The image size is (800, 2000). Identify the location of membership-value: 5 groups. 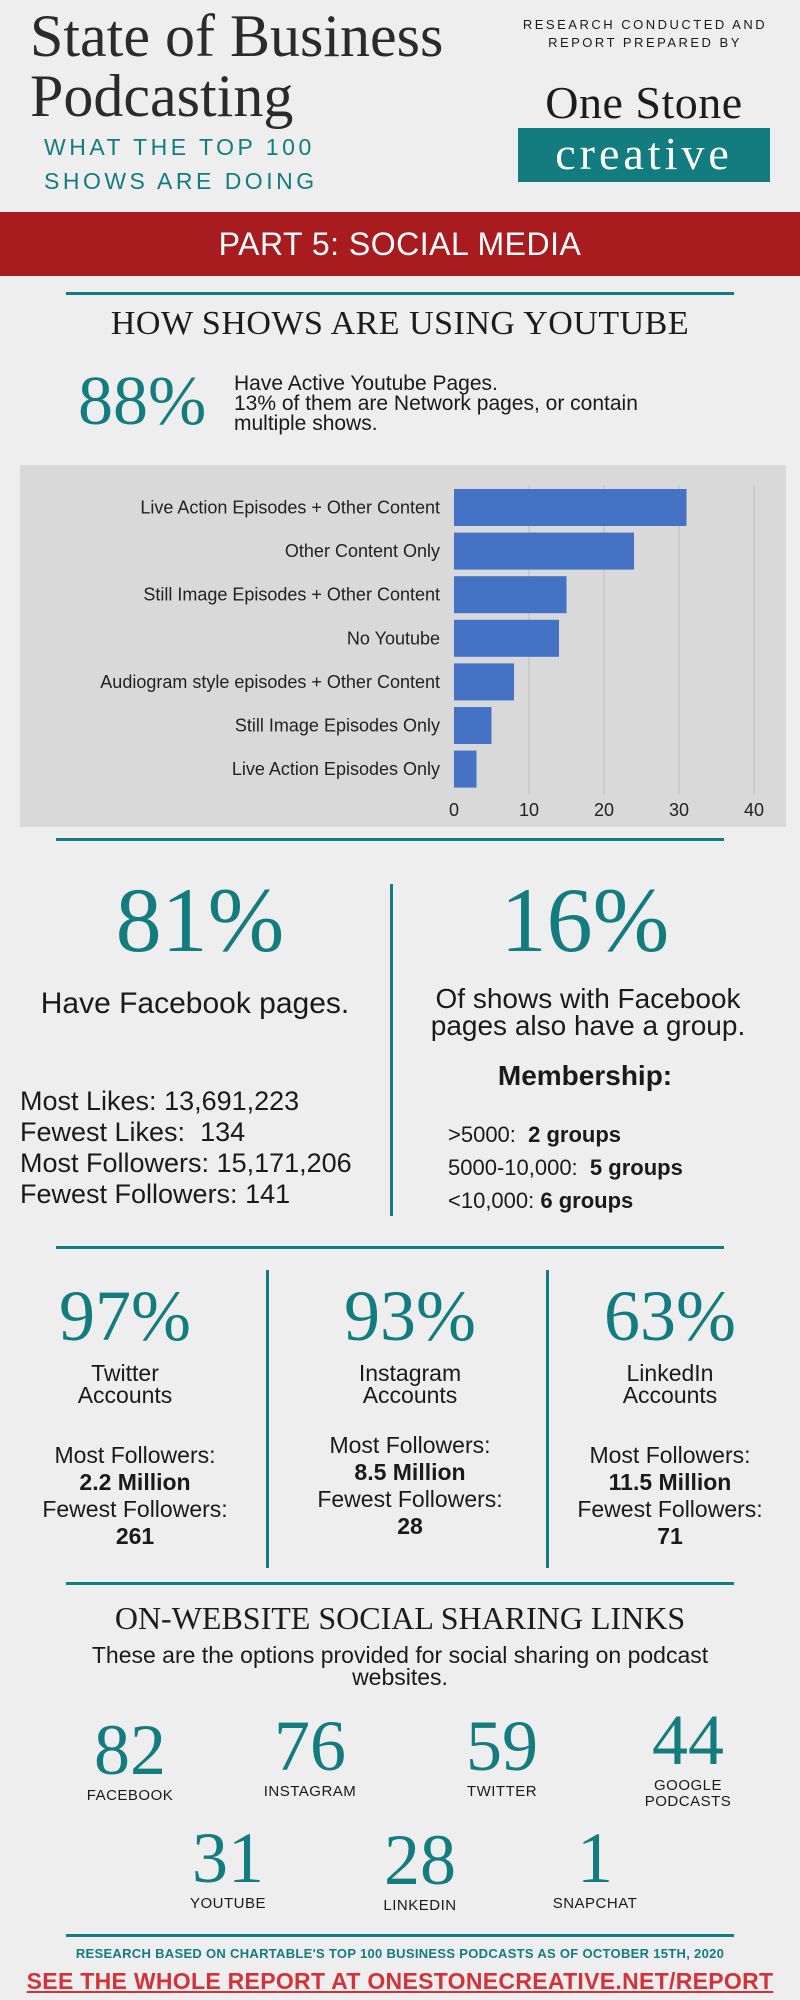
(636, 1167).